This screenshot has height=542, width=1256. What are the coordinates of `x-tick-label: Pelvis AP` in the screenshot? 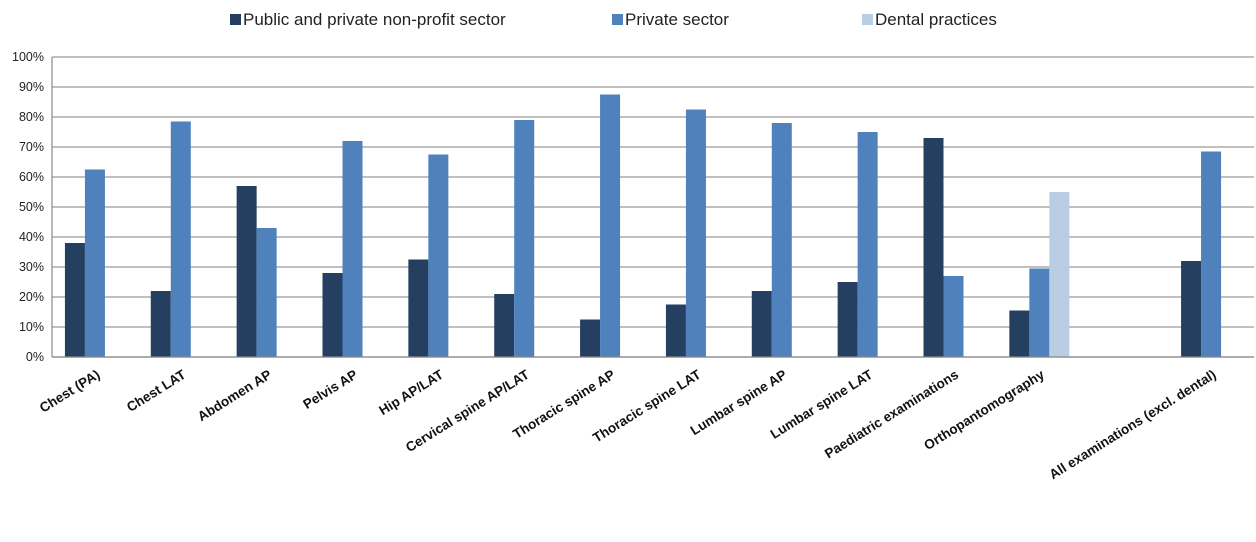 It's located at (330, 389).